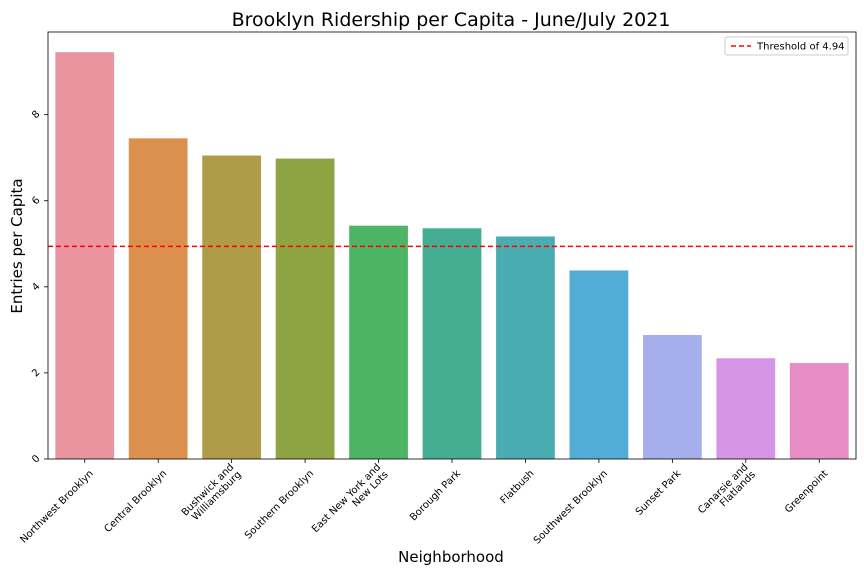  I want to click on legend-box, so click(786, 46).